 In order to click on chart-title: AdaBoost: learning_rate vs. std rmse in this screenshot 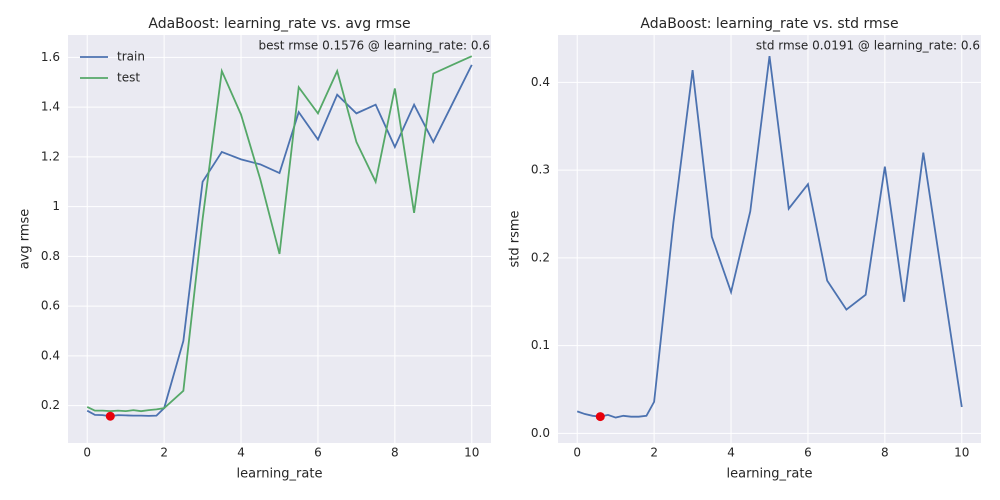, I will do `click(769, 24)`.